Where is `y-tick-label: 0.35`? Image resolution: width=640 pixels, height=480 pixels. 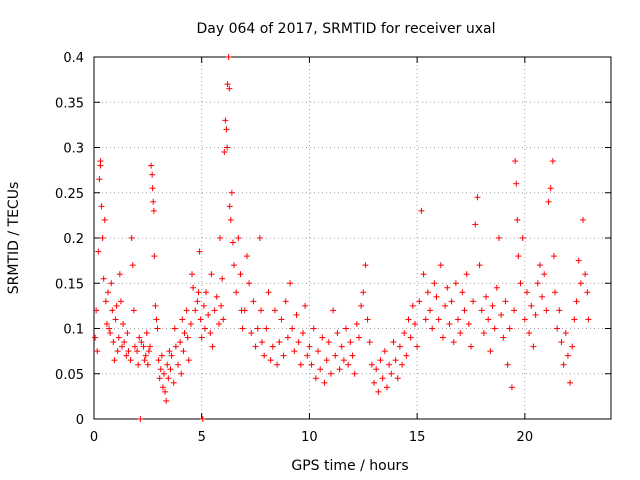 y-tick-label: 0.35 is located at coordinates (69, 103).